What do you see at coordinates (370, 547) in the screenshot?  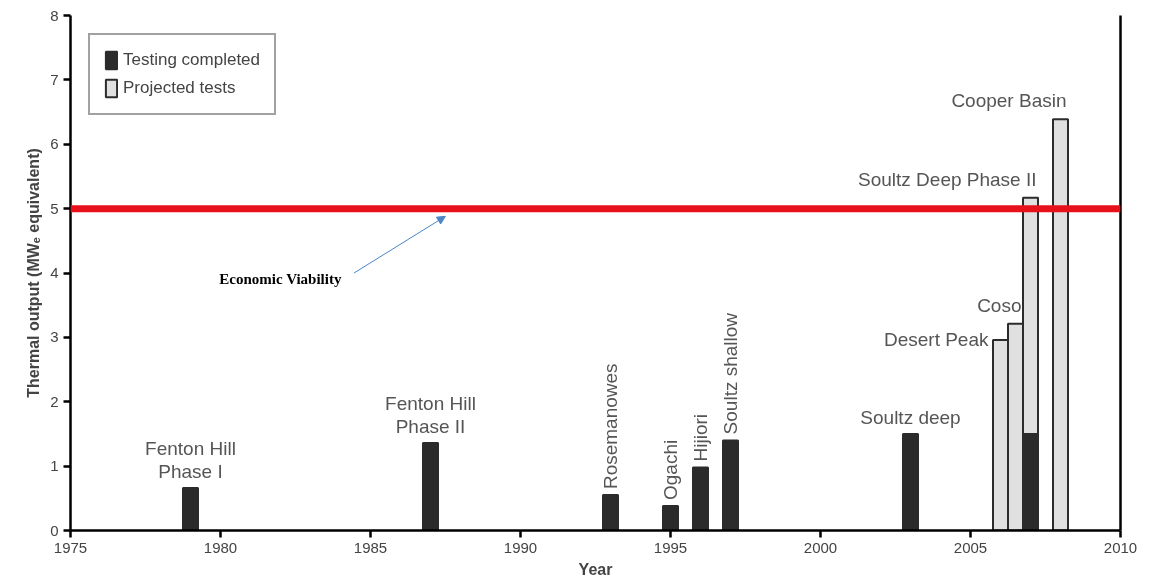 I see `x-tick-label: 1985` at bounding box center [370, 547].